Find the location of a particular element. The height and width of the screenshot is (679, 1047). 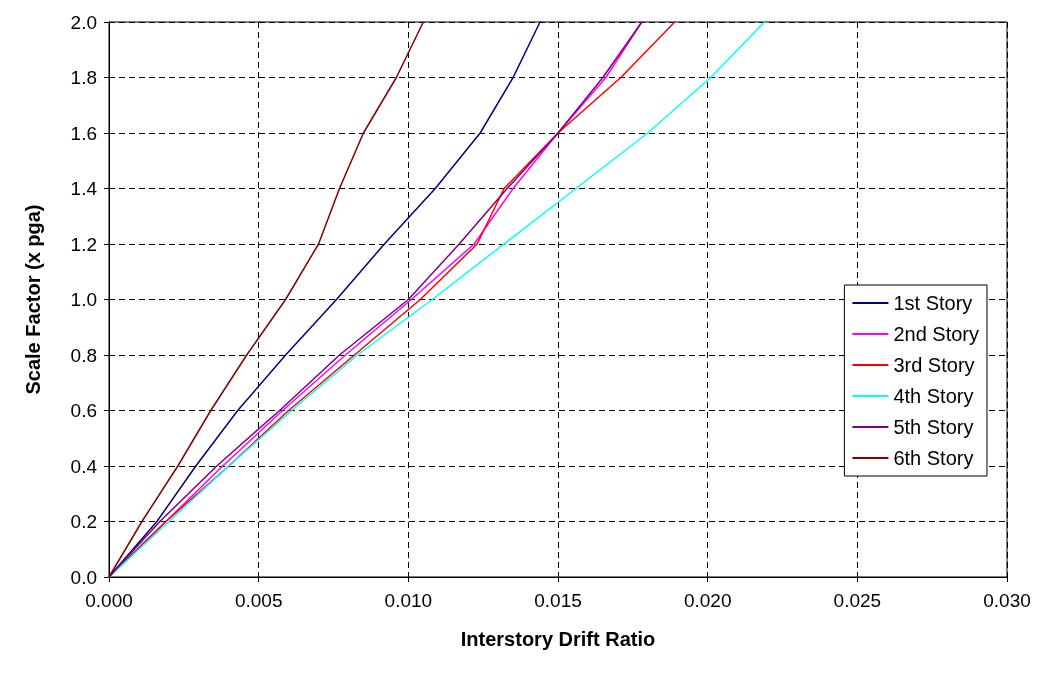

x-tick-label: 0.000 is located at coordinates (109, 600).